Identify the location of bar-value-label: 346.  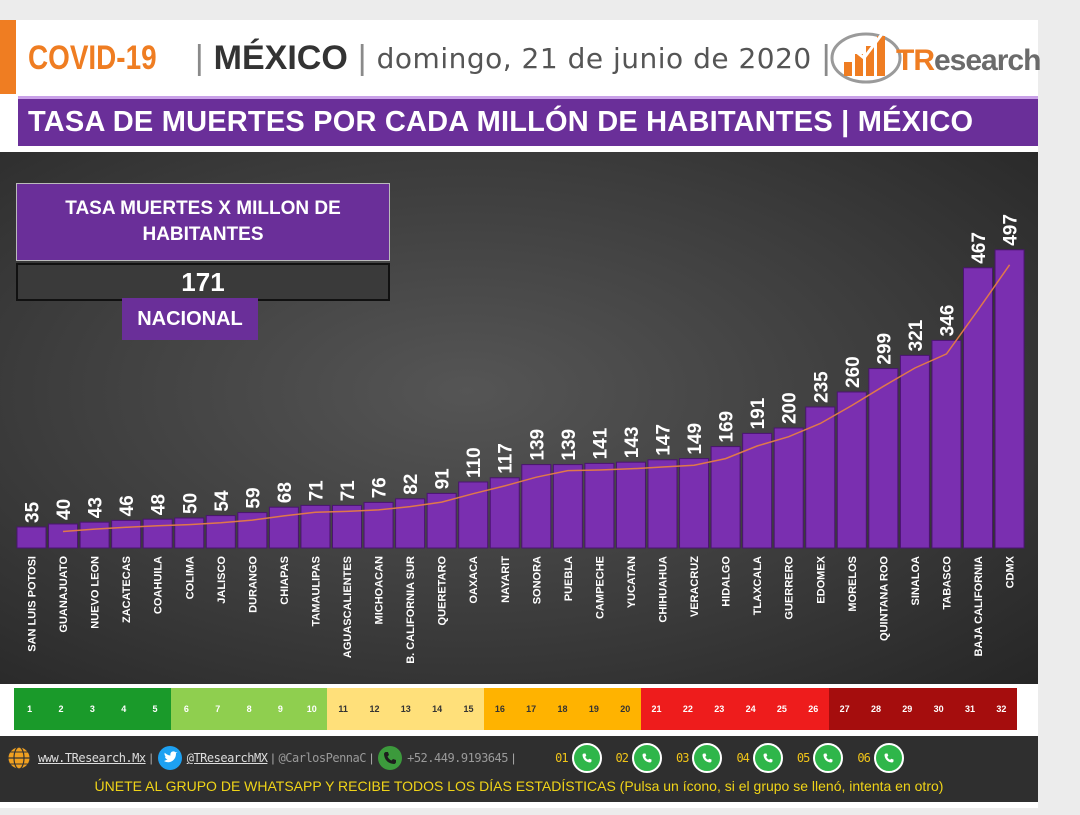
(947, 321).